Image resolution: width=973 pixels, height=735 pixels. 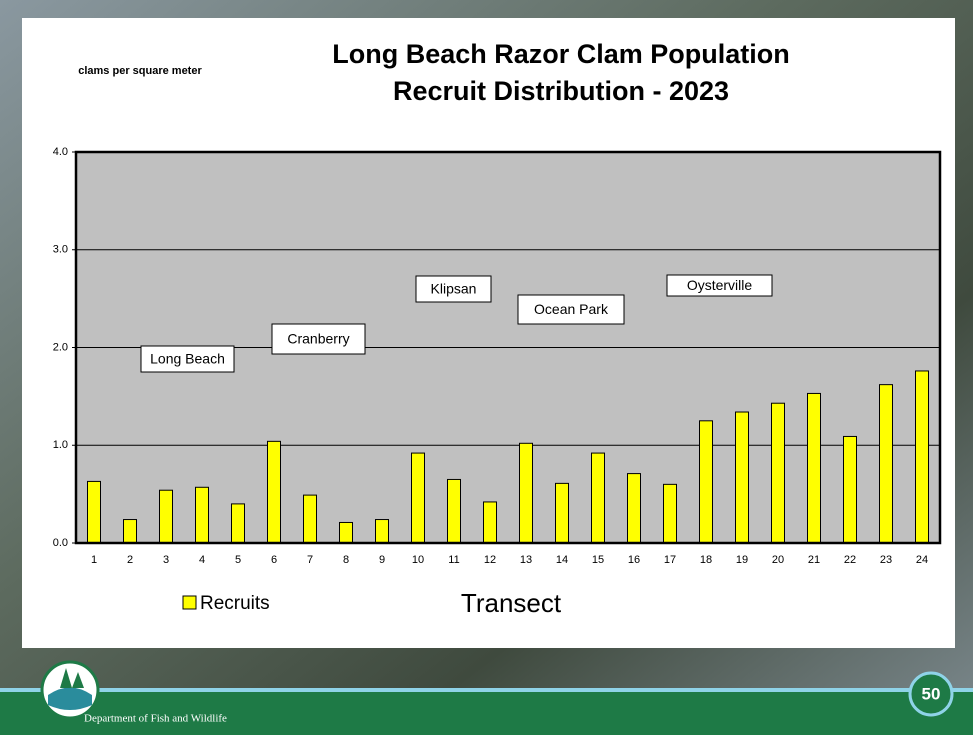 I want to click on x-tick-label: 22, so click(x=850, y=560).